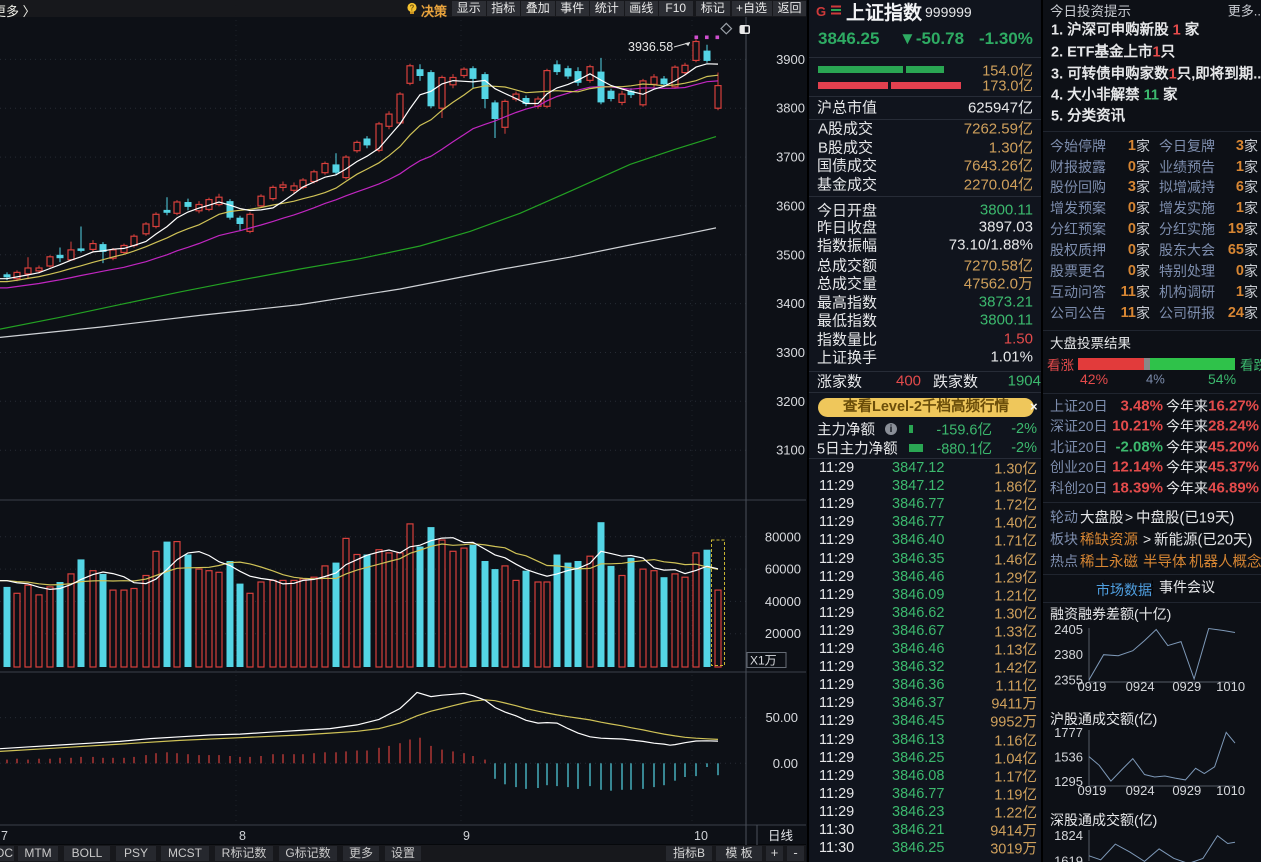  I want to click on svg-text: 2380, so click(1068, 654).